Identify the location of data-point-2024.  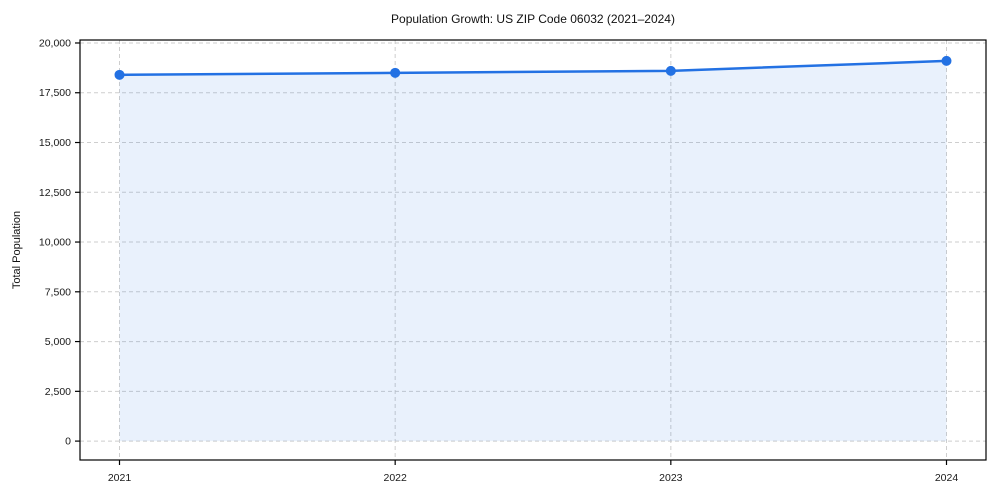
(946, 60).